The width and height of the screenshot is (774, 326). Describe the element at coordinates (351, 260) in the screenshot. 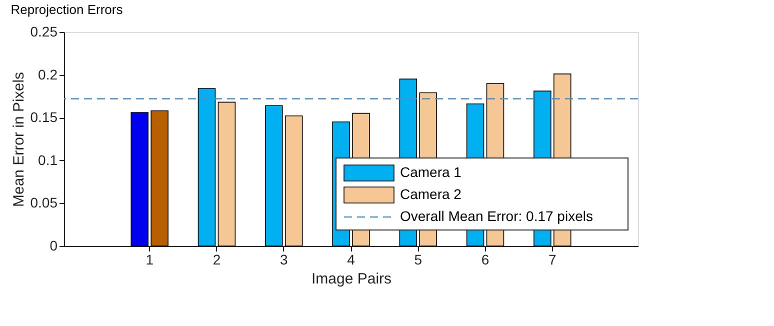

I see `x-tick-label: 4` at that location.